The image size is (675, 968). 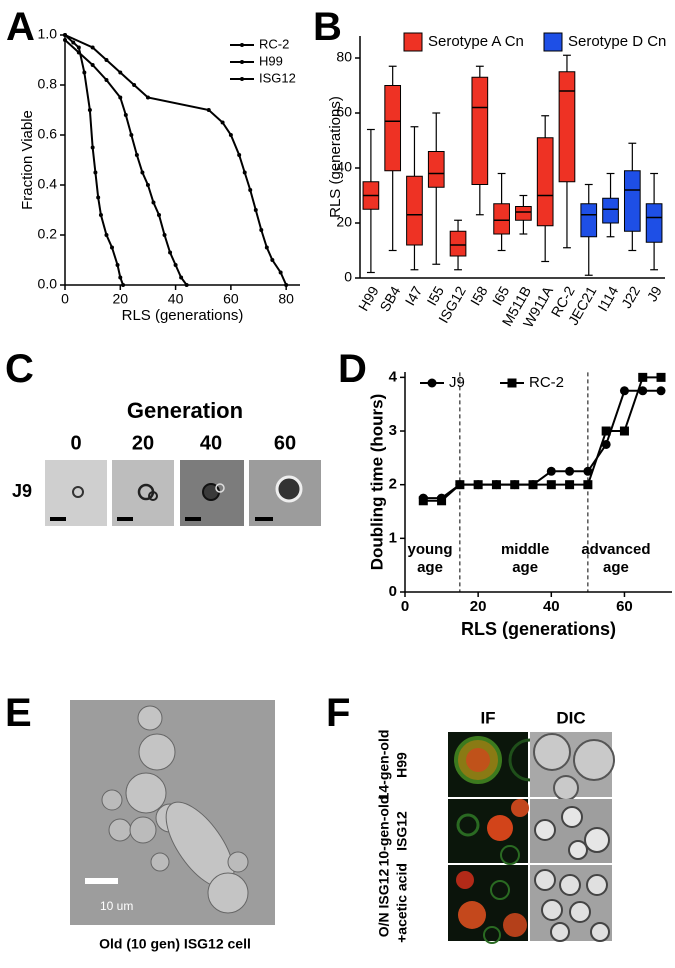 What do you see at coordinates (654, 293) in the screenshot?
I see `x-tick-label: J9` at bounding box center [654, 293].